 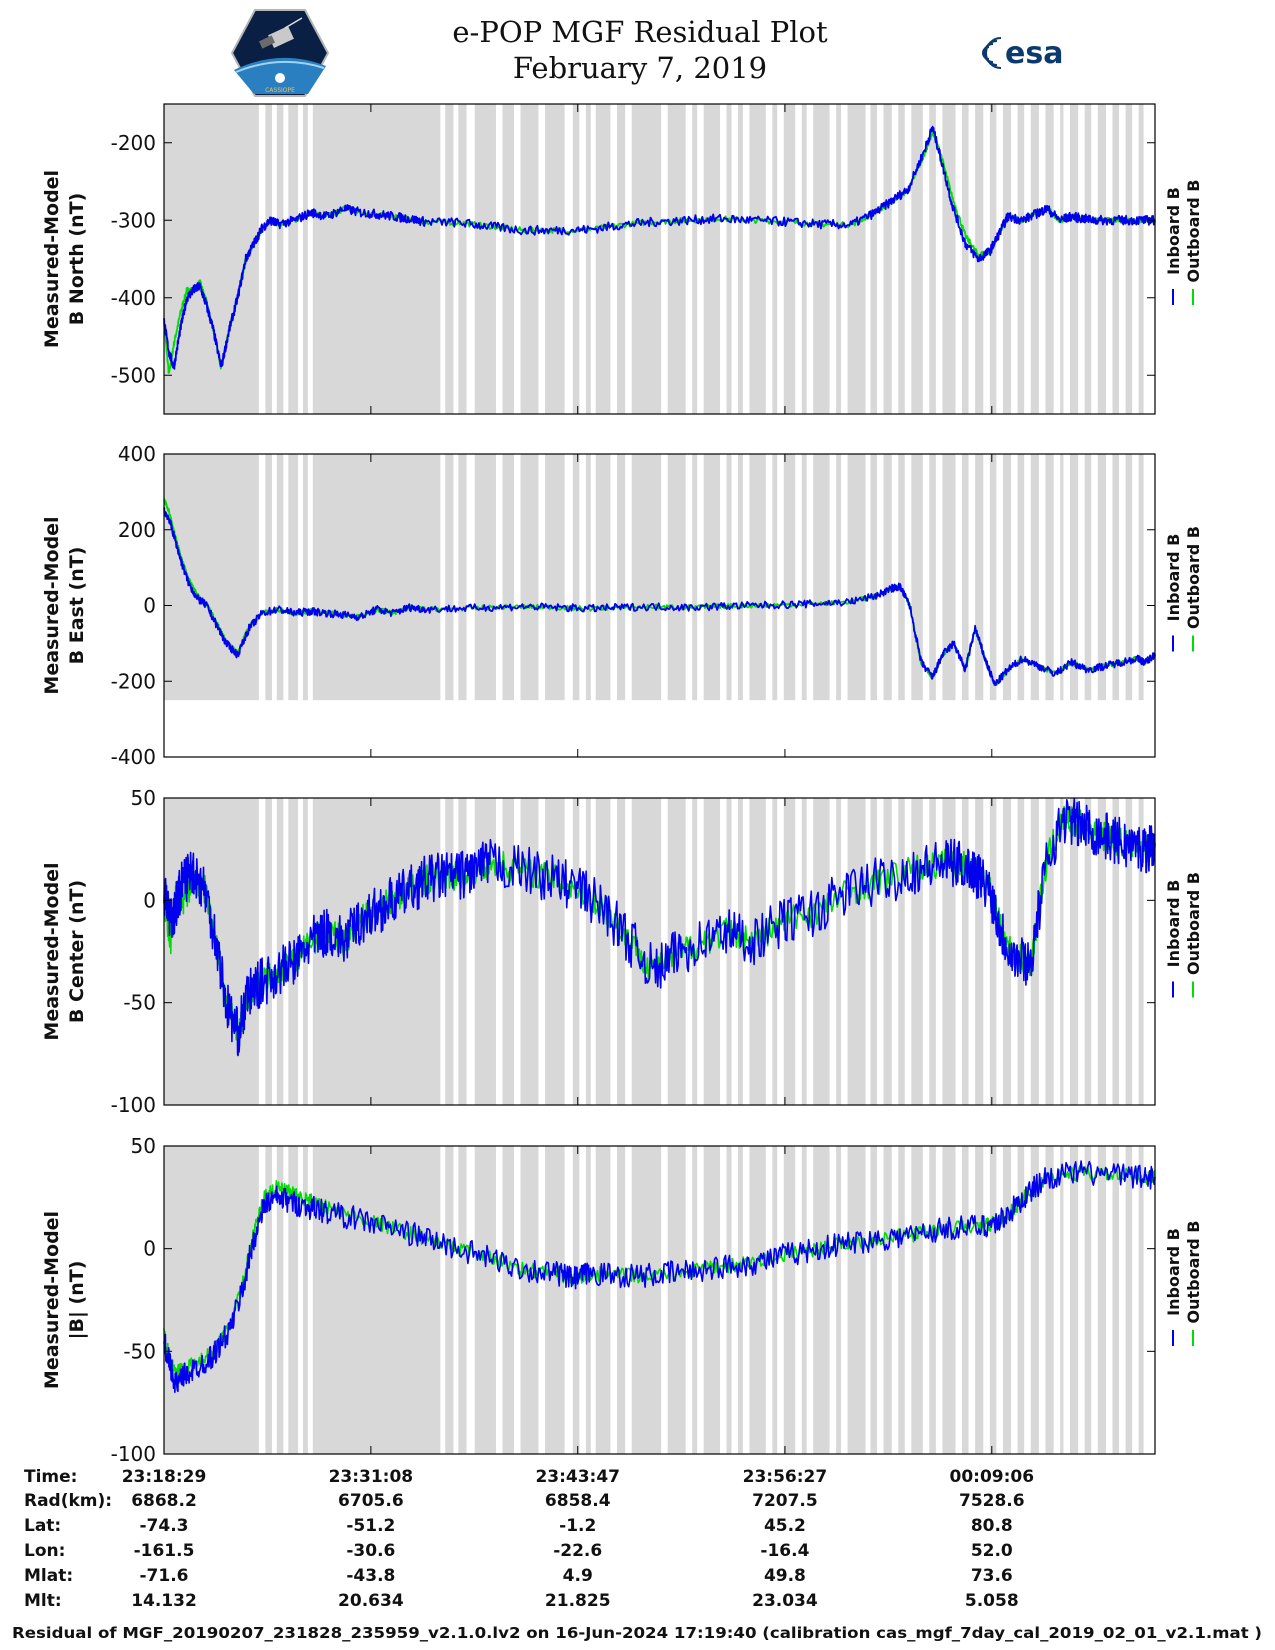 What do you see at coordinates (43, 1601) in the screenshot?
I see `info-row-label: Mlt:` at bounding box center [43, 1601].